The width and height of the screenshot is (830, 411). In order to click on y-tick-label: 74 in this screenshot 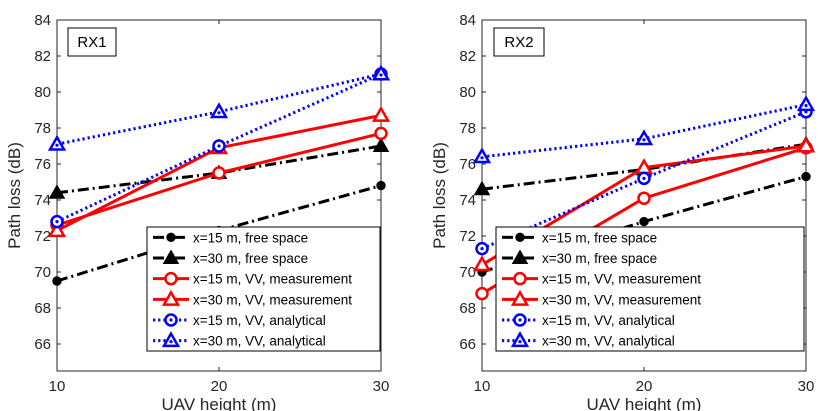, I will do `click(467, 200)`.